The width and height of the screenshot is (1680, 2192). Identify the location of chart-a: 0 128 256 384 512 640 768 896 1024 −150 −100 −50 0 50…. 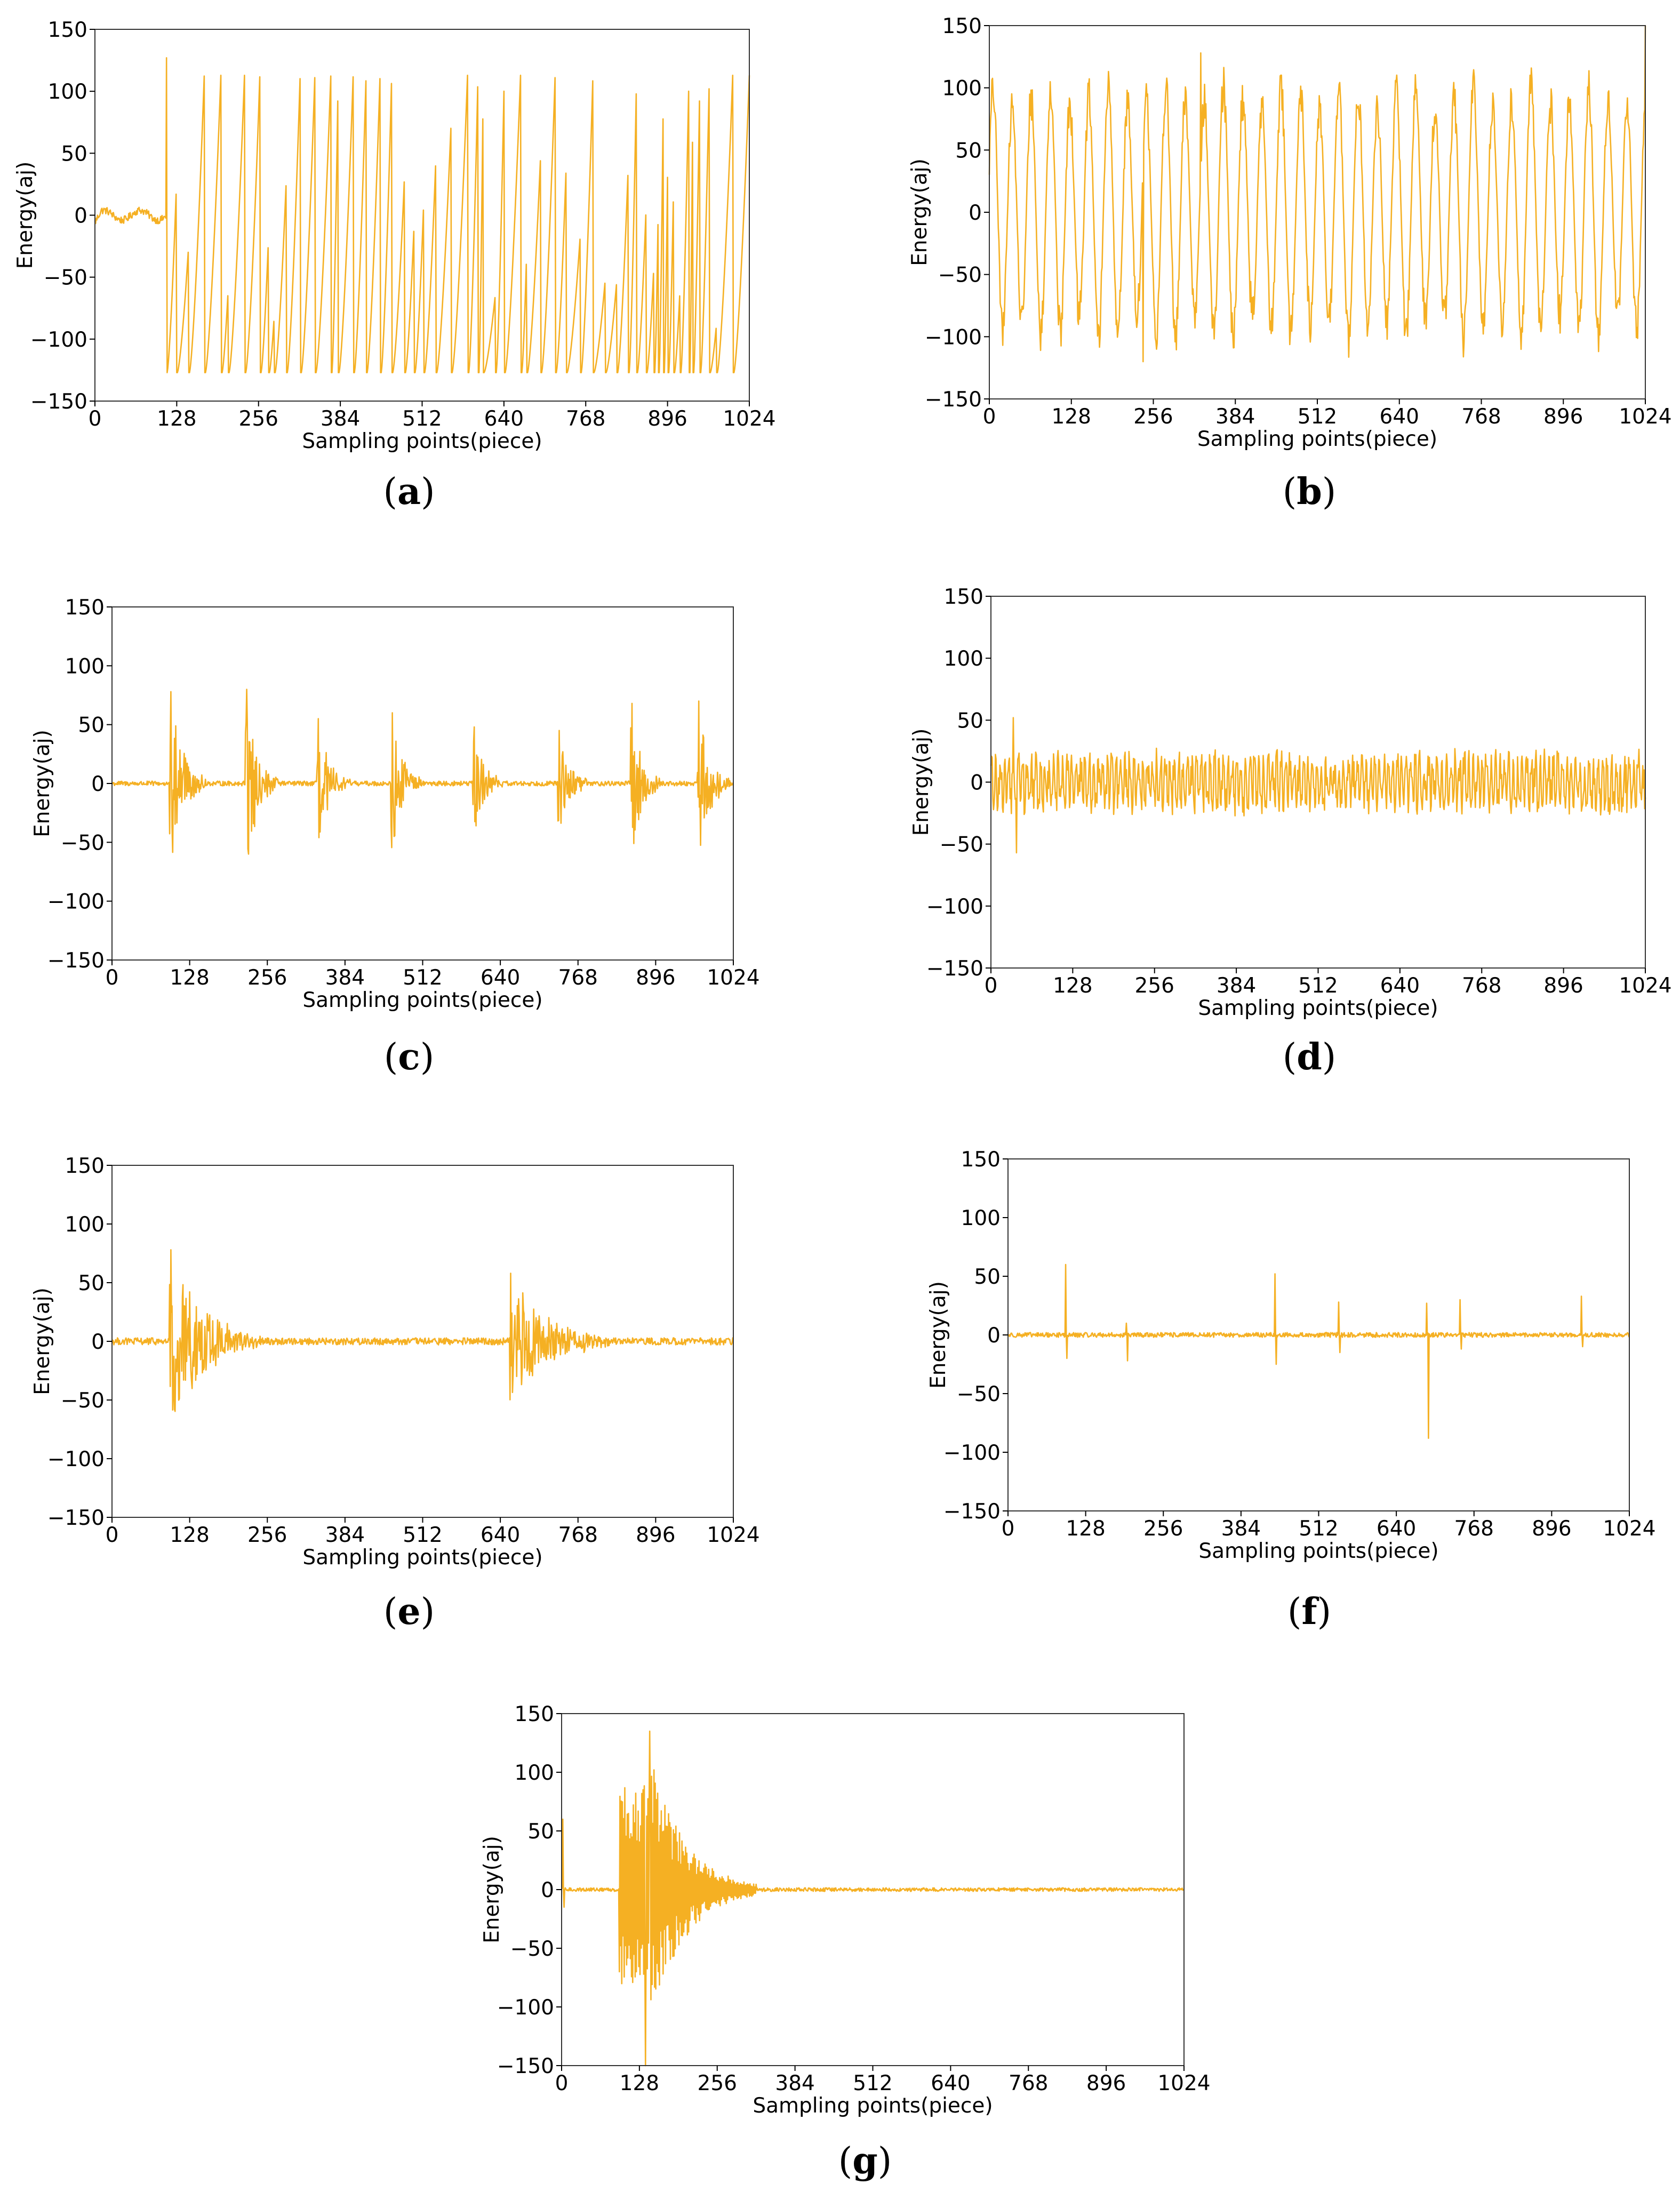
(394, 265).